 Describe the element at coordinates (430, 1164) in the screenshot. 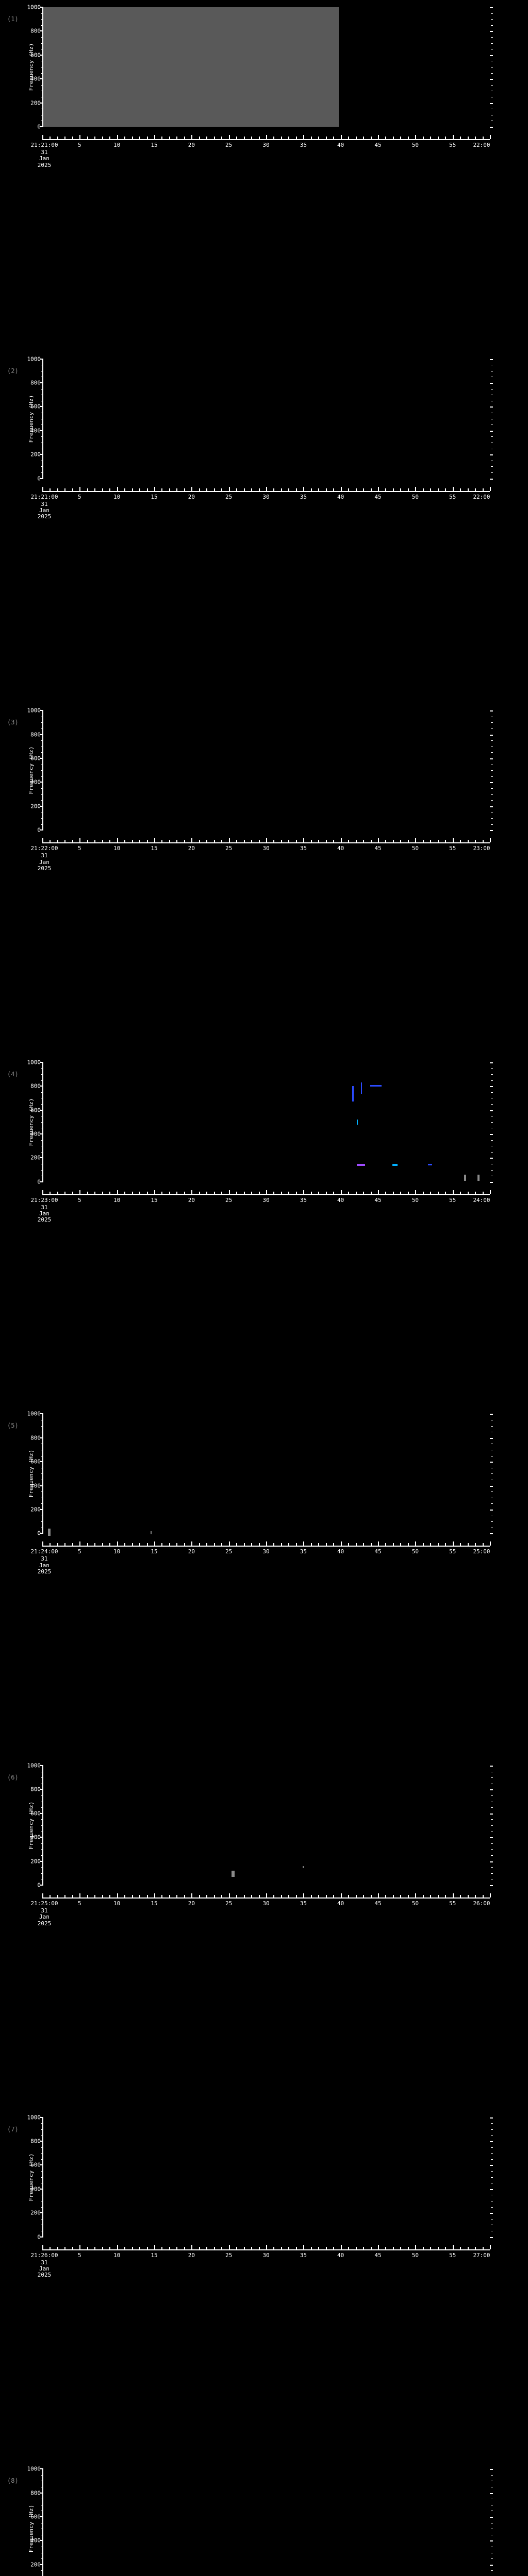

I see `signal-trace` at that location.